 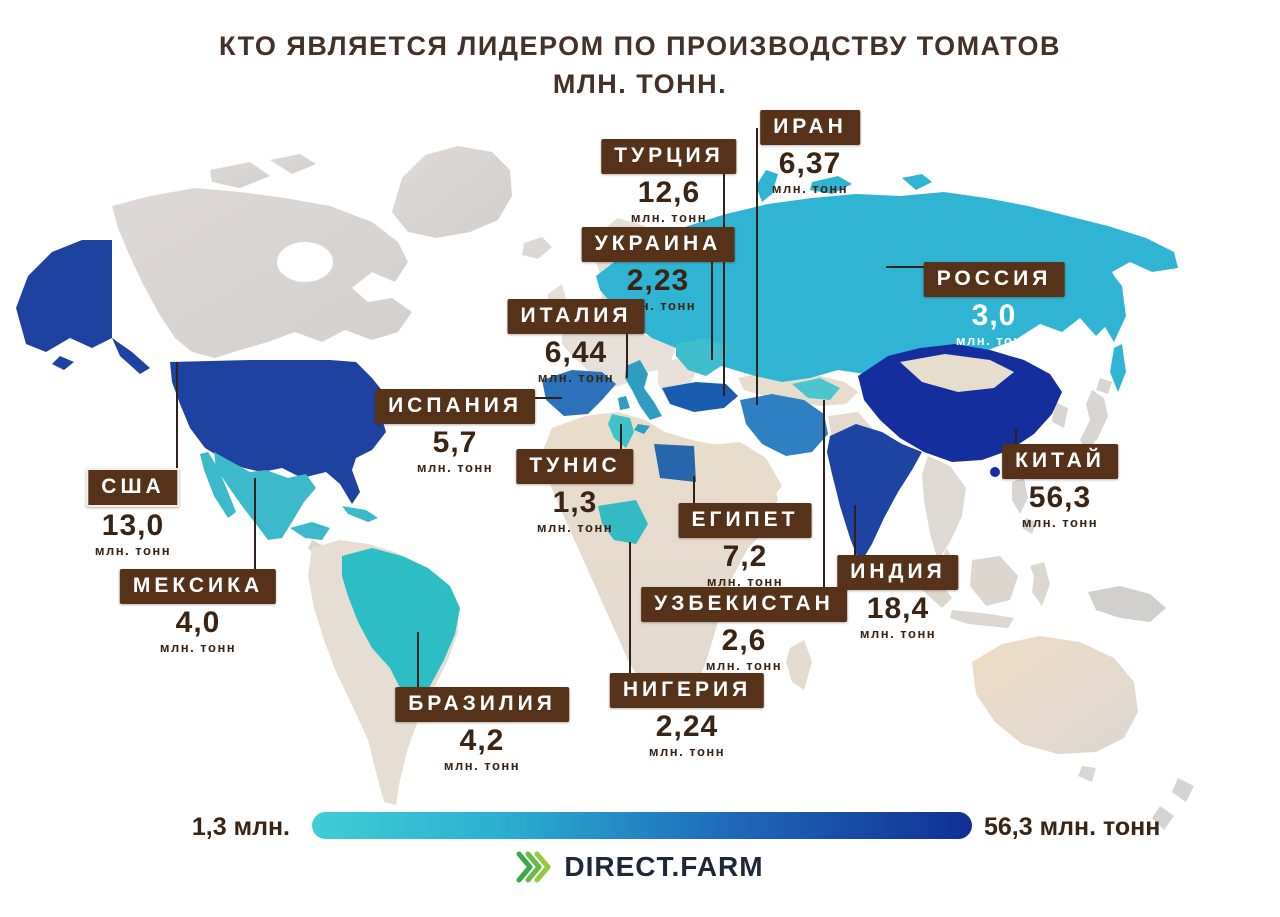 What do you see at coordinates (579, 393) in the screenshot?
I see `country-spain` at bounding box center [579, 393].